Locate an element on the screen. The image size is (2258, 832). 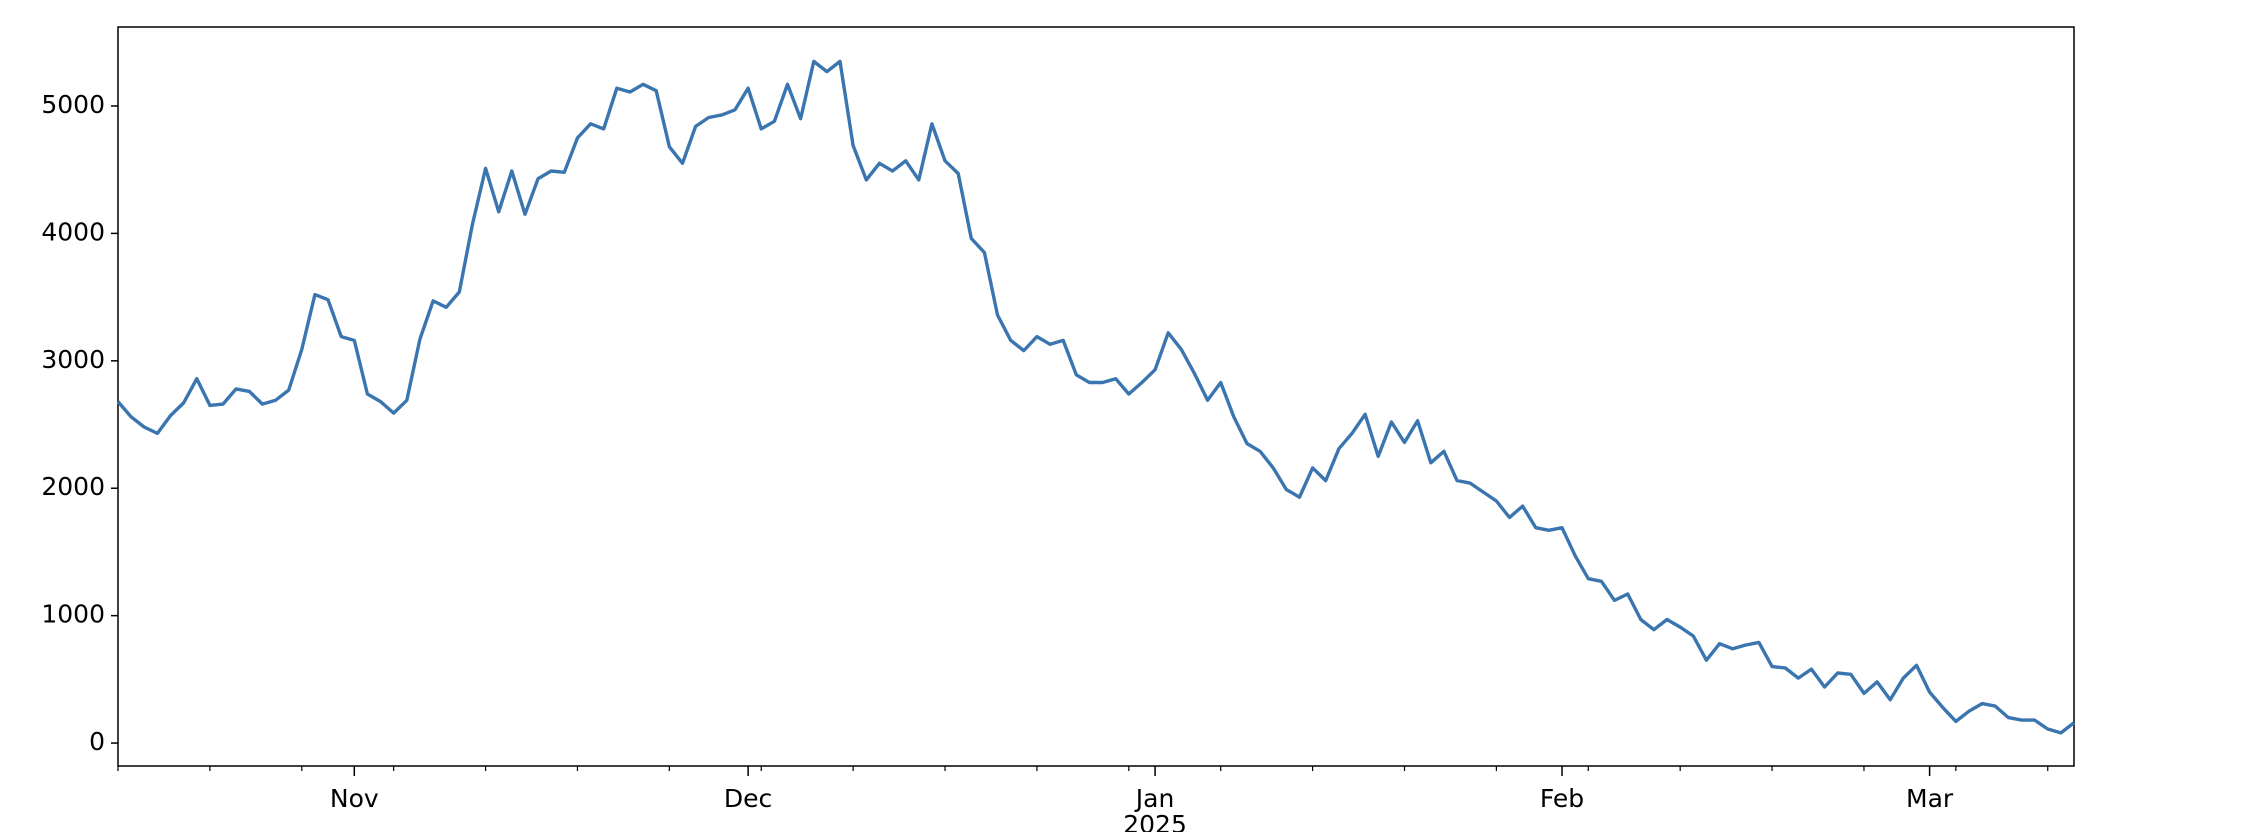
y-tick-label: 3000 is located at coordinates (73, 359).